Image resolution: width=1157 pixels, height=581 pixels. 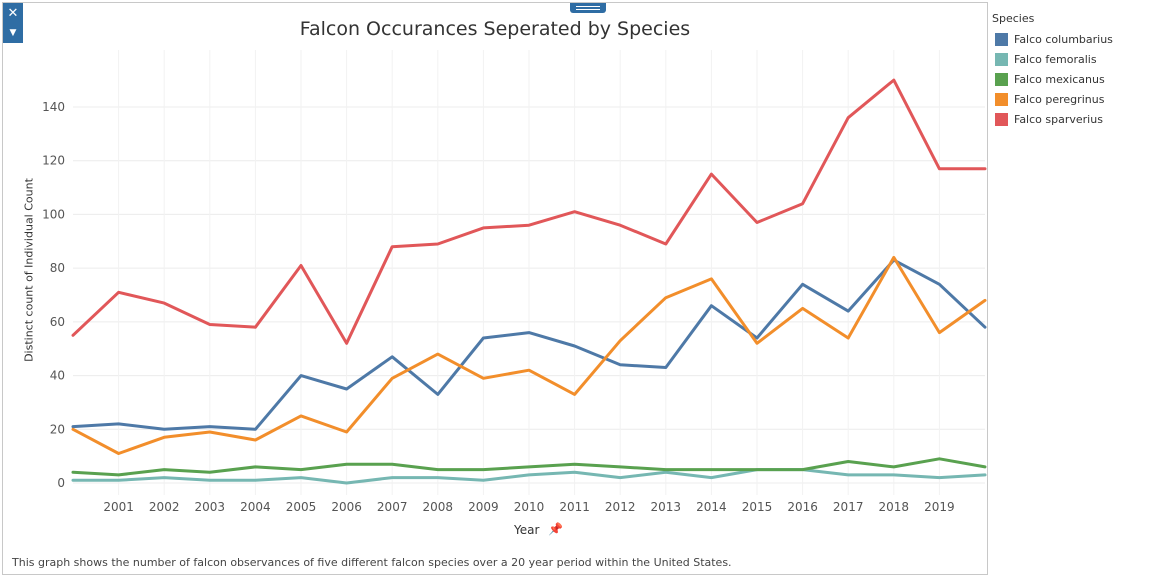 I want to click on y-tick-label: 60, so click(x=57, y=322).